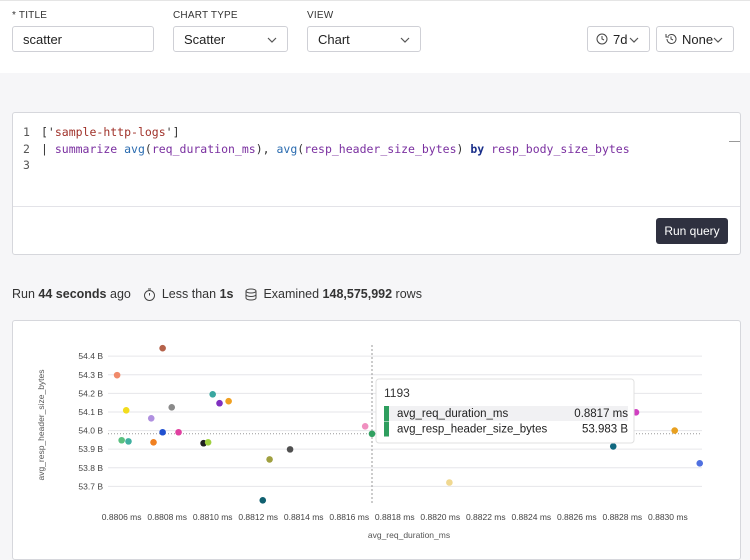  What do you see at coordinates (90, 449) in the screenshot?
I see `y-tick-label: 53.9 B` at bounding box center [90, 449].